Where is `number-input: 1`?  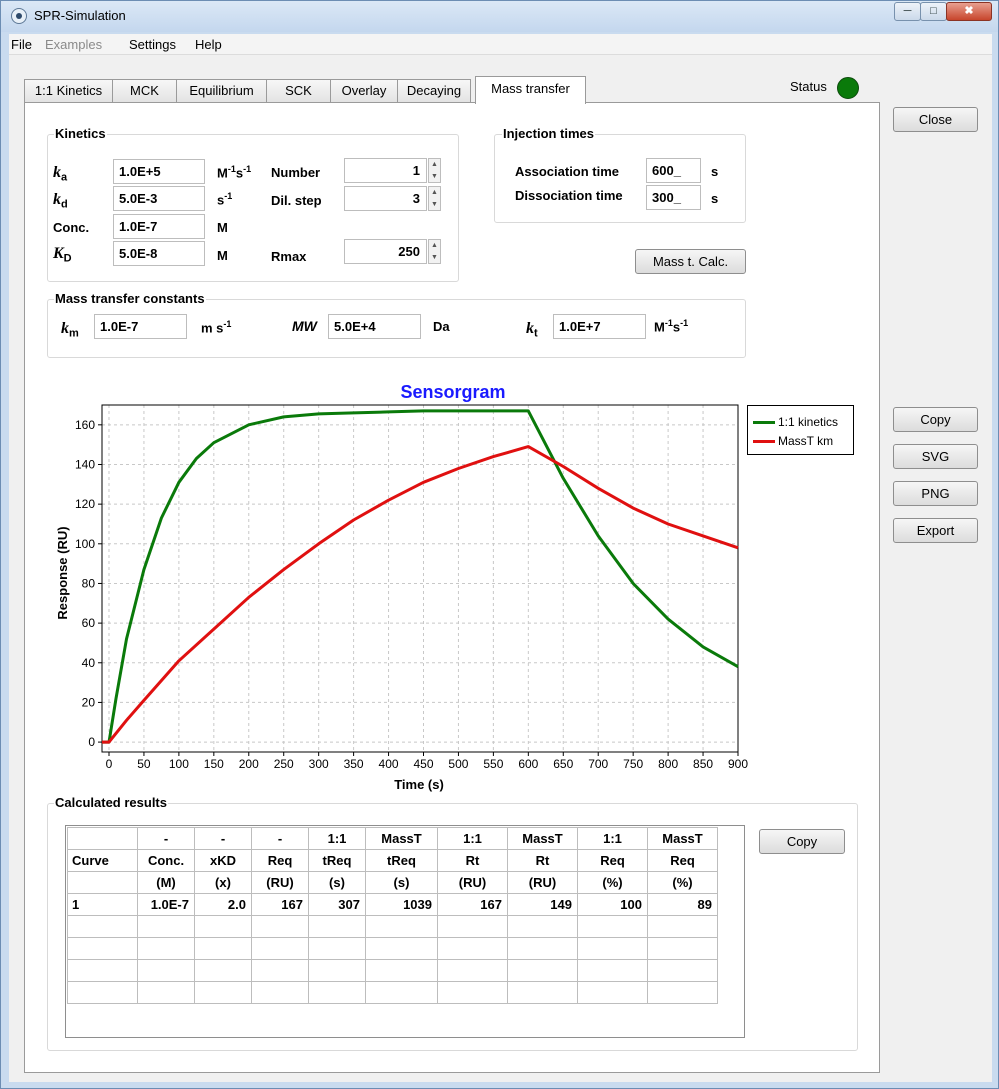
number-input: 1 is located at coordinates (385, 170).